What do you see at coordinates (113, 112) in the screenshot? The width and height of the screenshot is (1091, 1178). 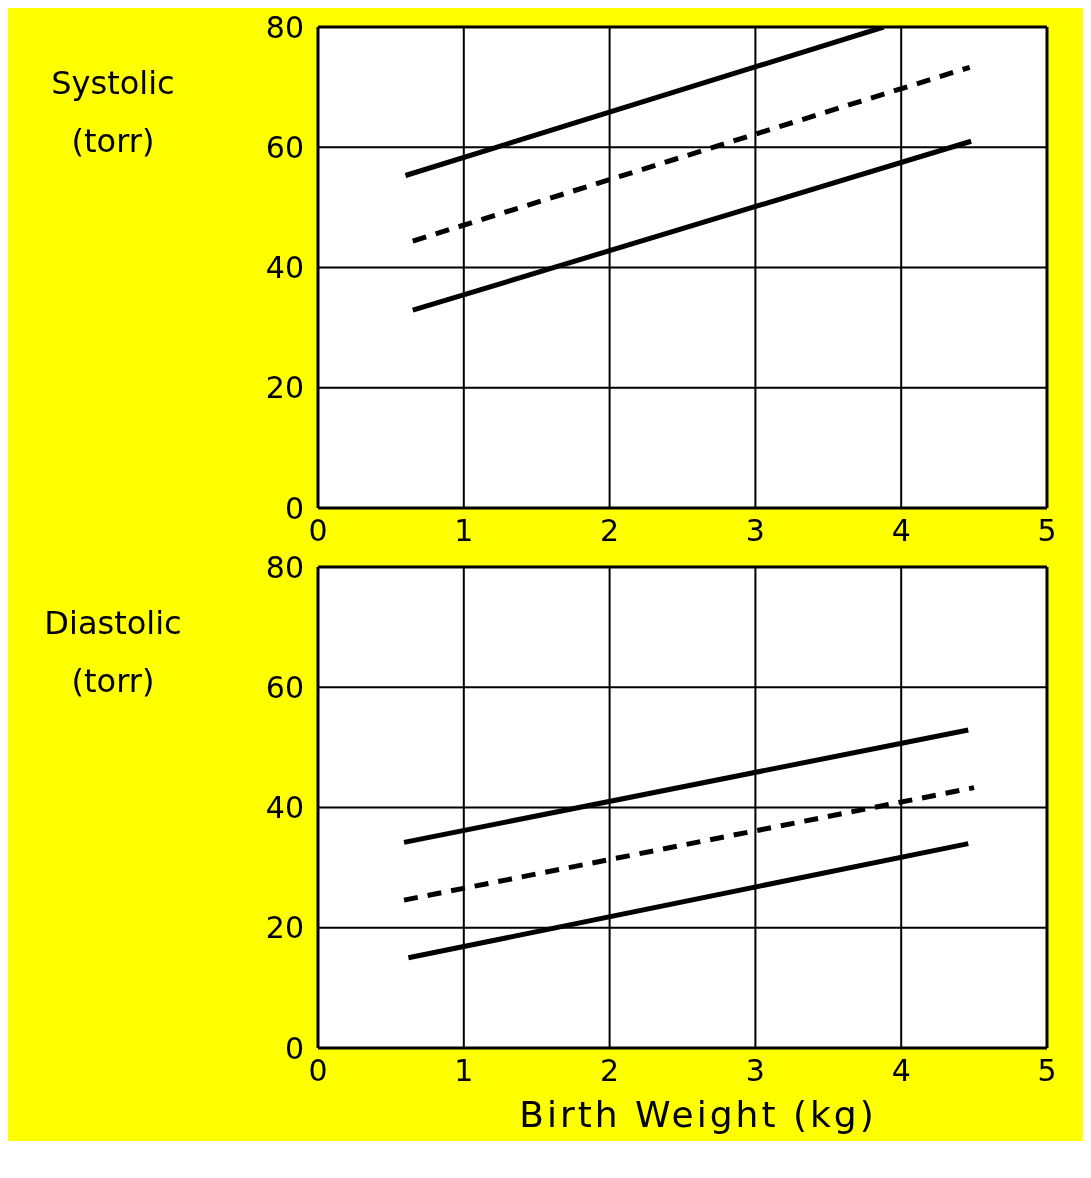 I see `y-axis-title: Systolic (torr)` at bounding box center [113, 112].